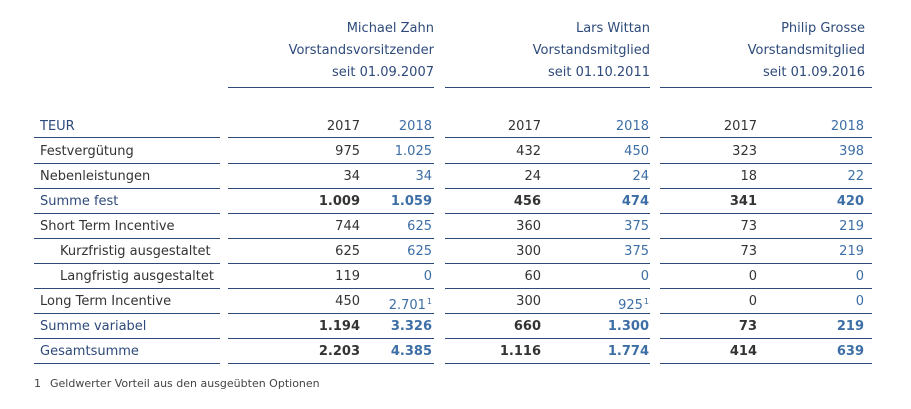 This screenshot has width=911, height=409. Describe the element at coordinates (413, 151) in the screenshot. I see `cell-value: 1.025` at that location.